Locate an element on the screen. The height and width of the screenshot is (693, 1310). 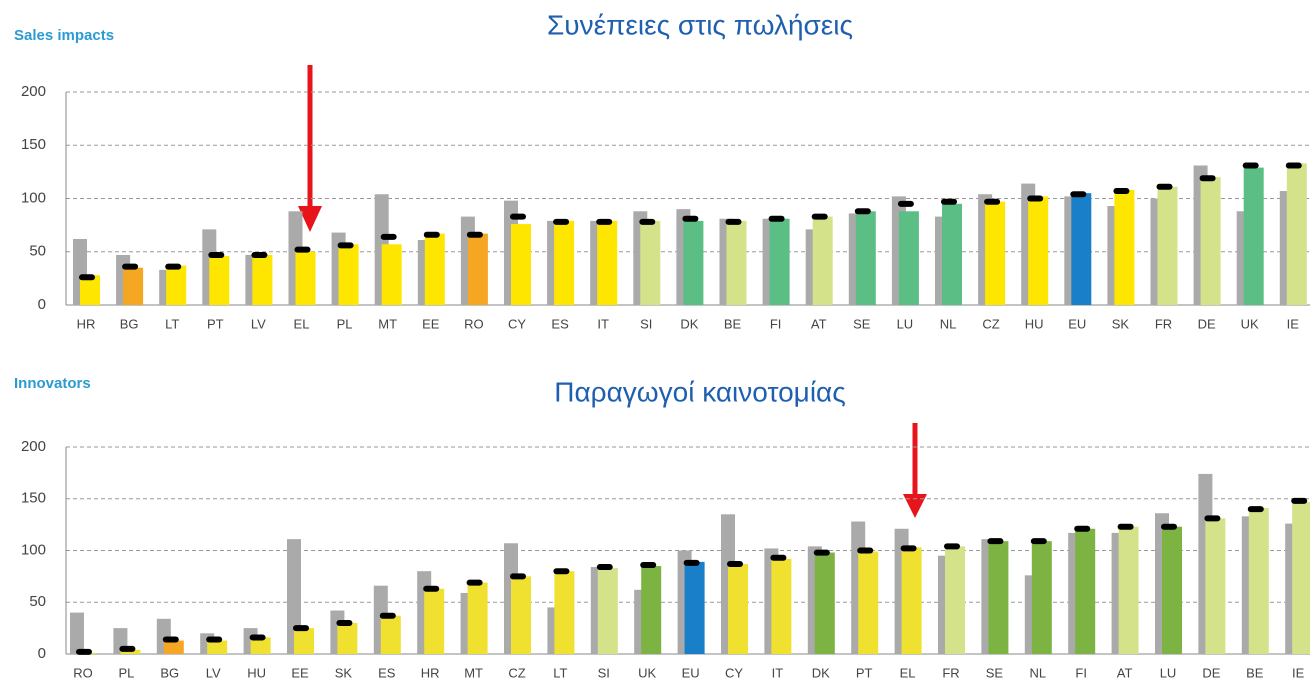
y-tick-label: 50 is located at coordinates (37, 251).